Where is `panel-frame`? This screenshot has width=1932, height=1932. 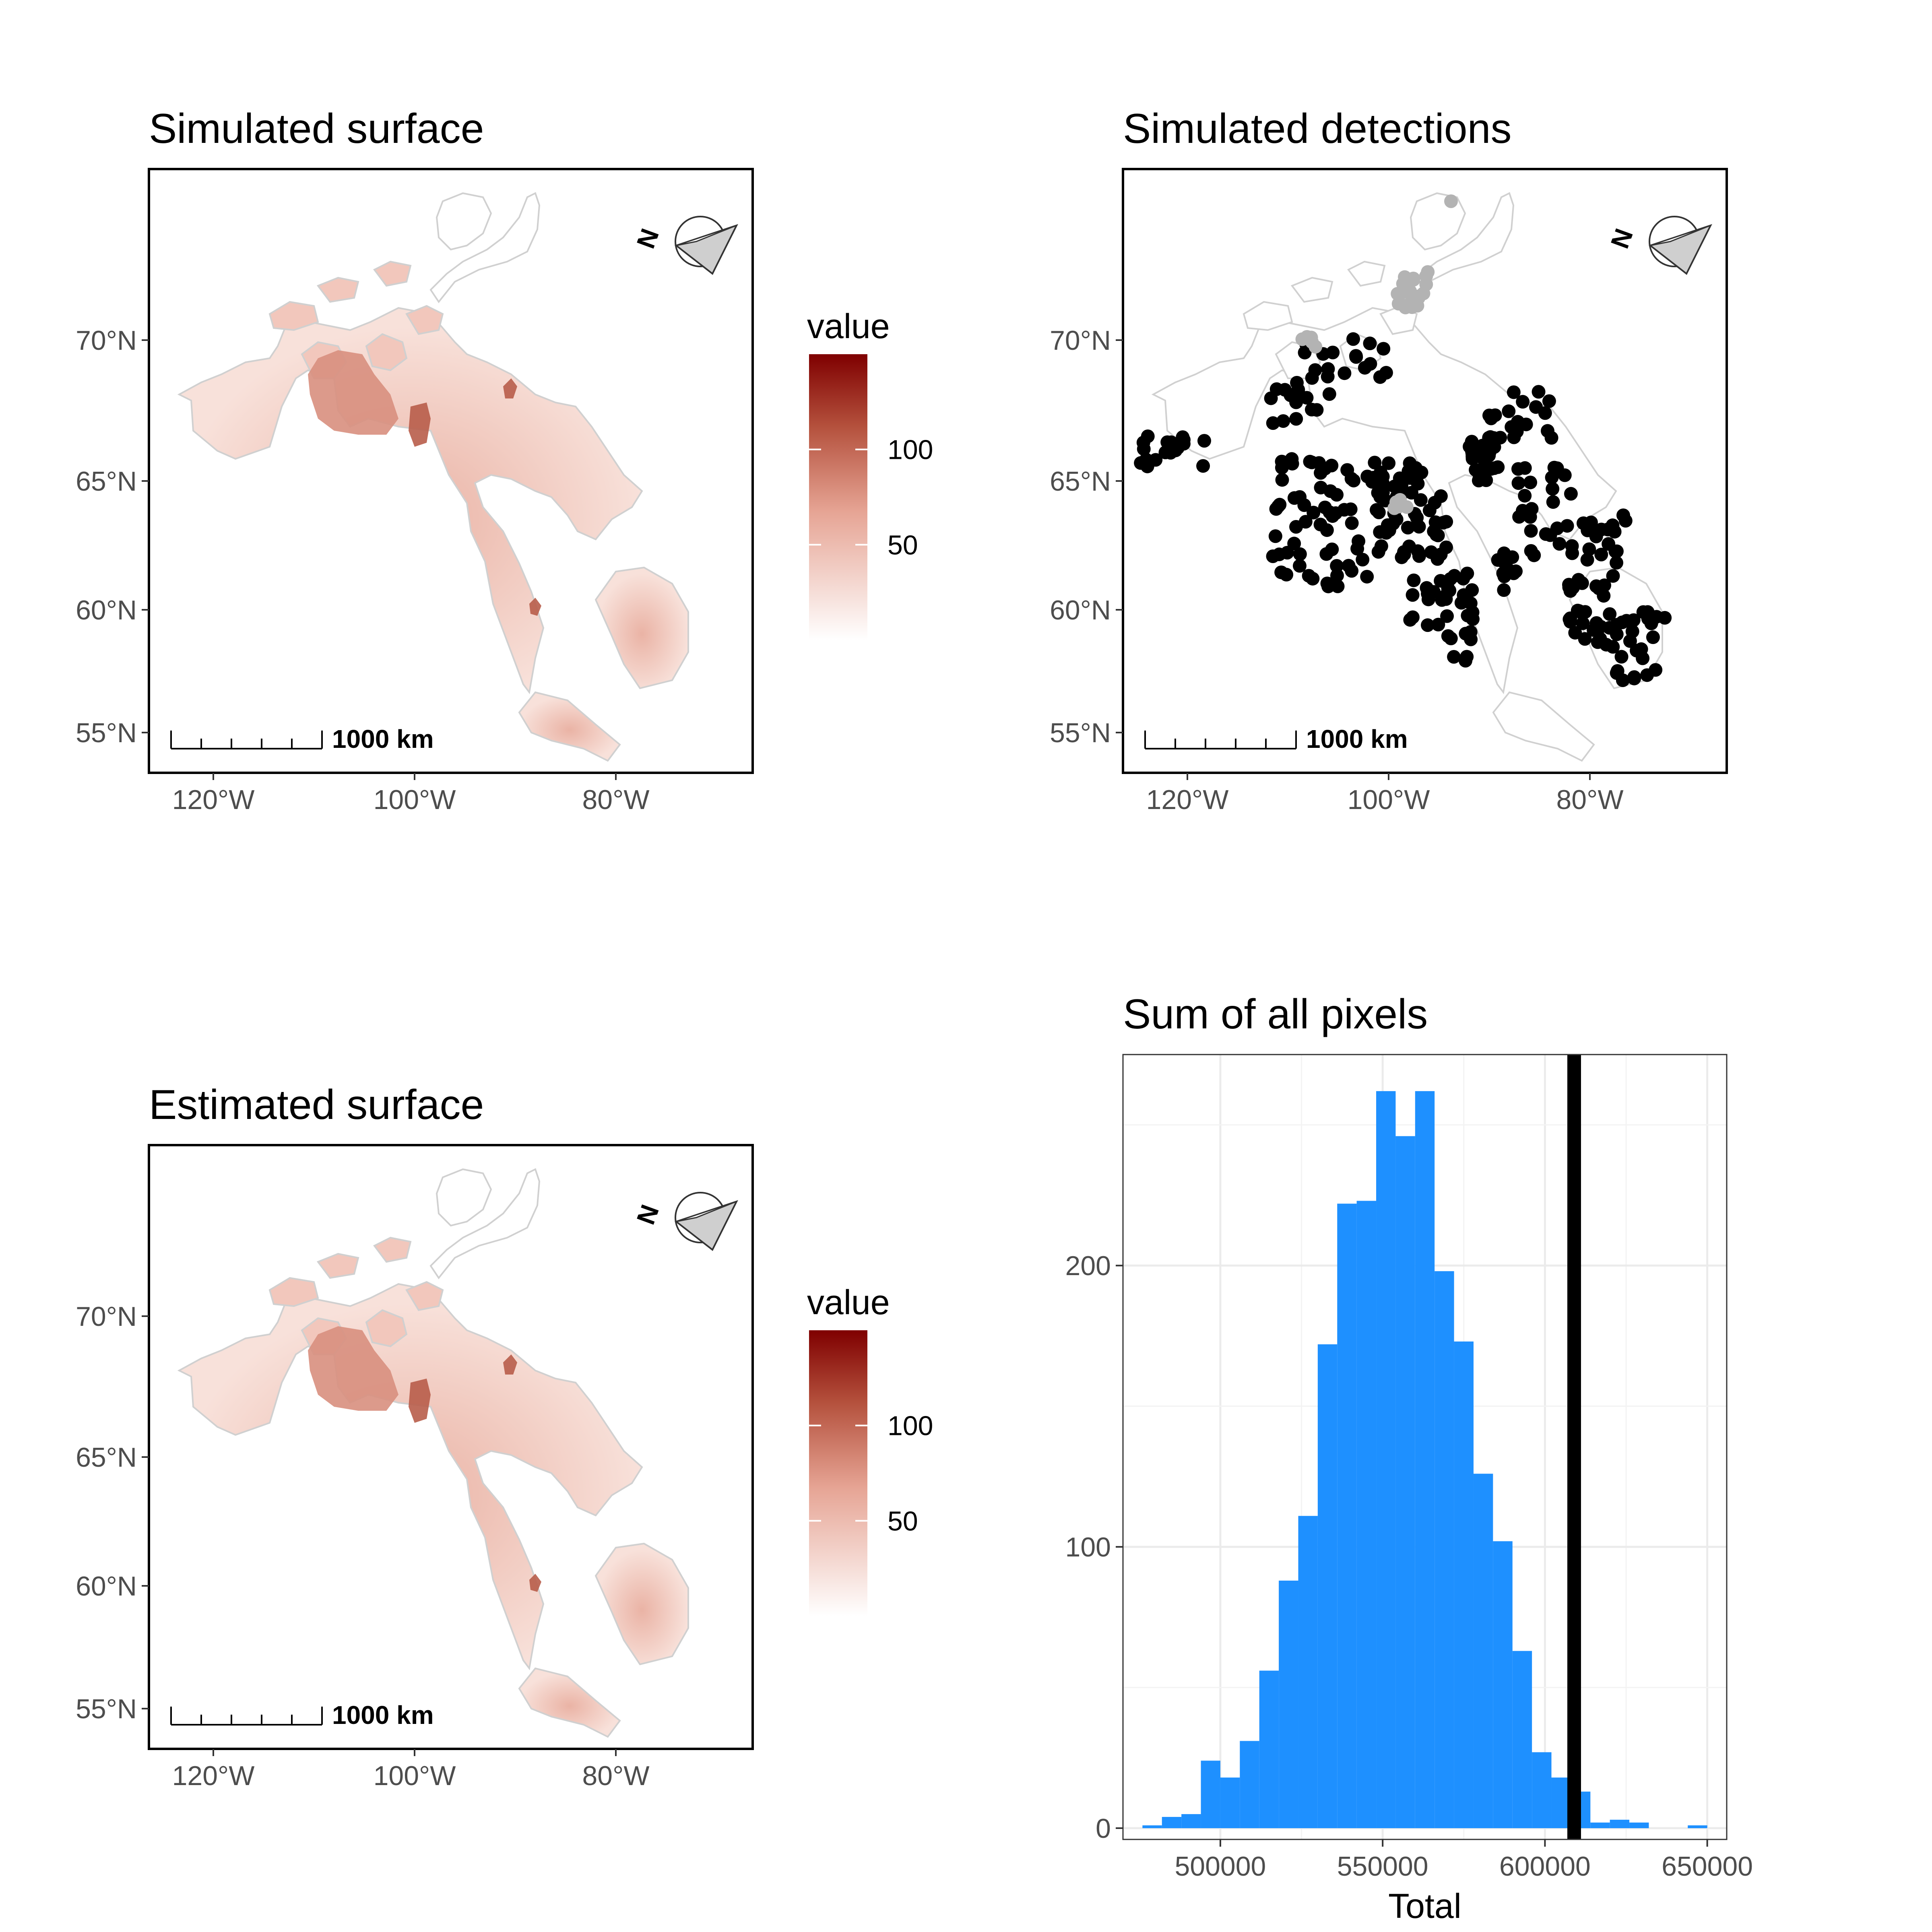 panel-frame is located at coordinates (451, 471).